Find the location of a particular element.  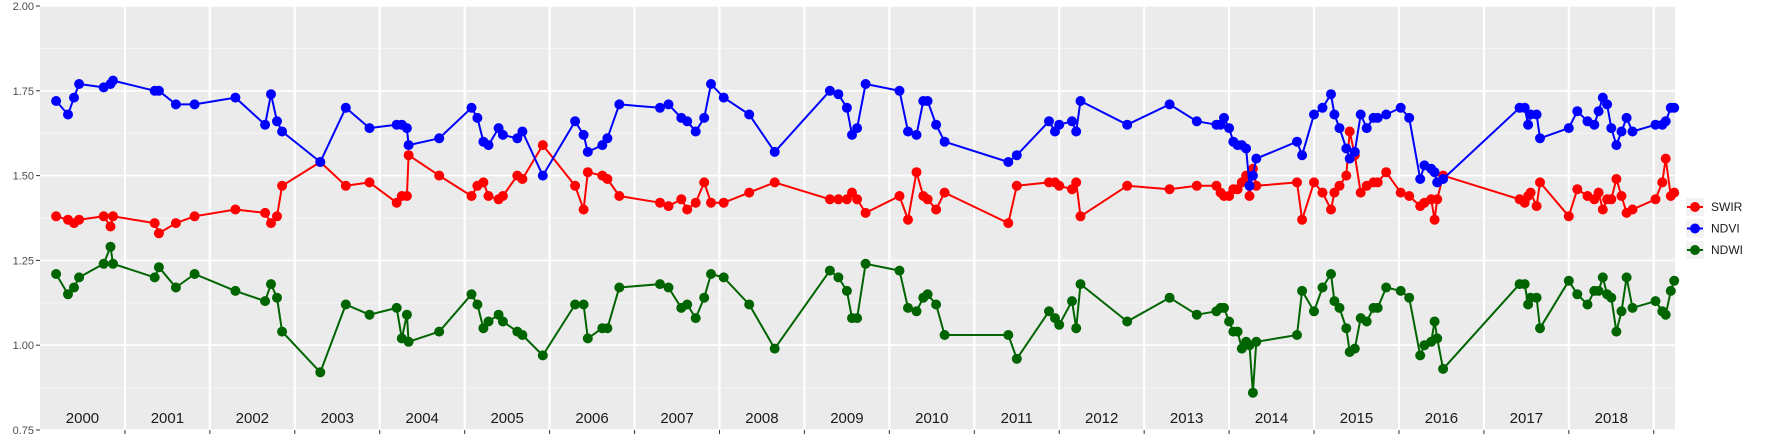

year-label: 2006 is located at coordinates (591, 418).